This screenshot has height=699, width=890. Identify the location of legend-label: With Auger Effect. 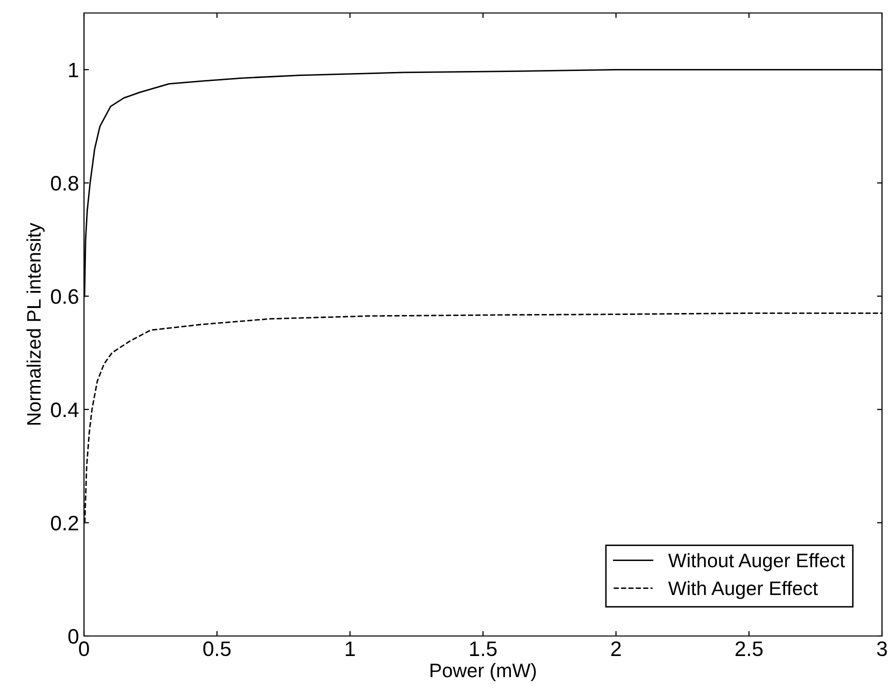
(743, 590).